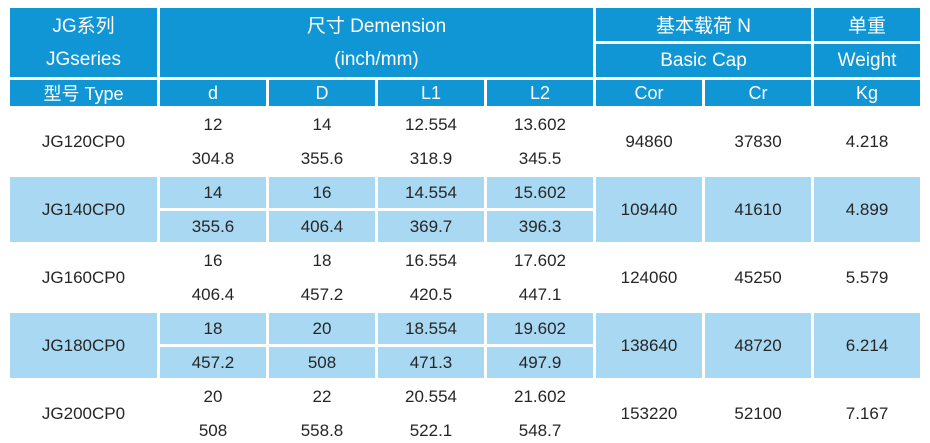 The image size is (930, 443). What do you see at coordinates (867, 141) in the screenshot?
I see `weight-kg-cell: 4.218` at bounding box center [867, 141].